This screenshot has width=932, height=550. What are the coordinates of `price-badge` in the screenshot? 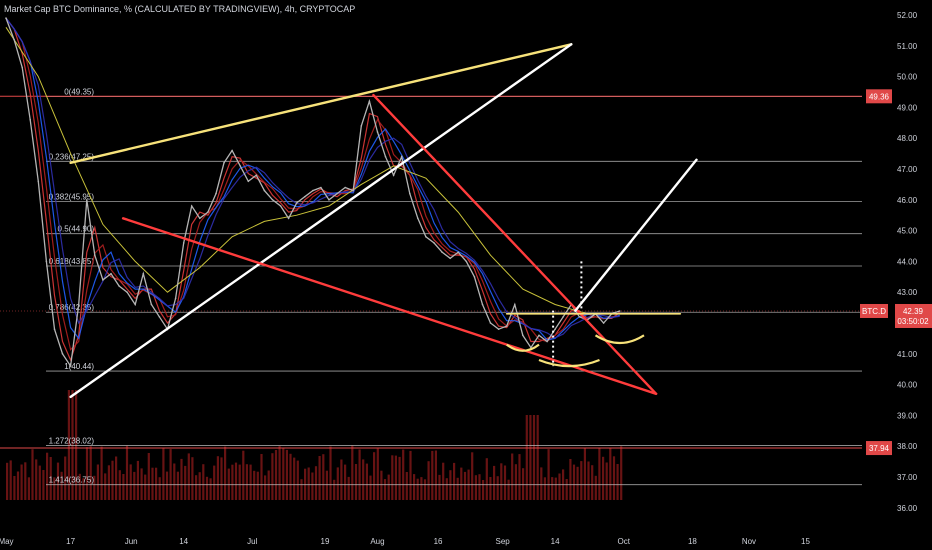 It's located at (879, 448).